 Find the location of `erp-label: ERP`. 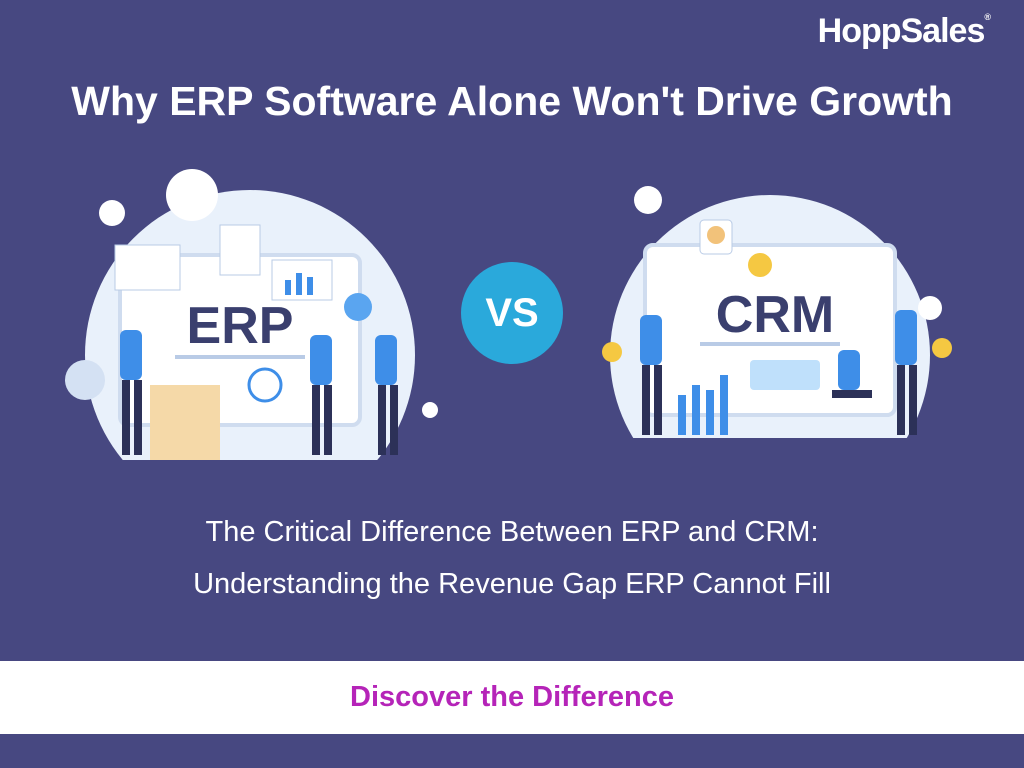

erp-label: ERP is located at coordinates (240, 326).